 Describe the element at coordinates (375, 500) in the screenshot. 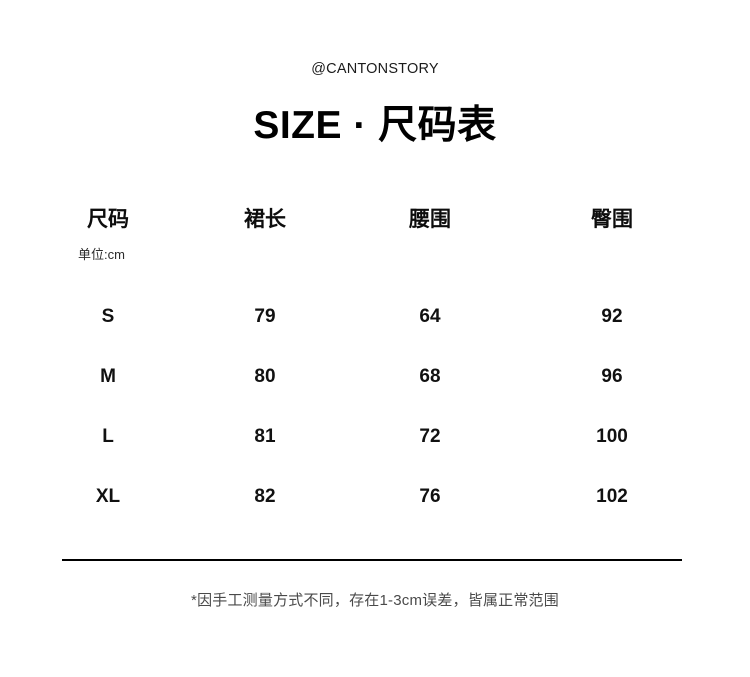

I see `table-row: XL 82 76 102` at that location.